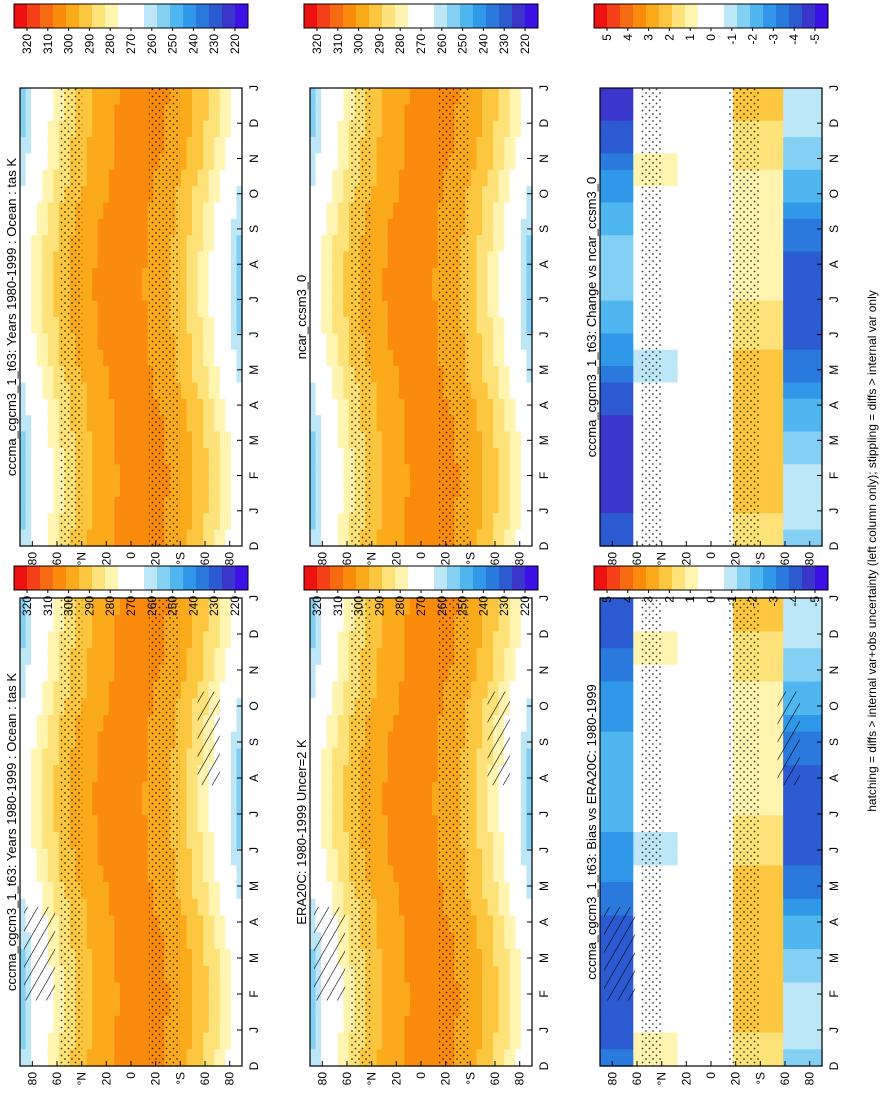  Describe the element at coordinates (254, 886) in the screenshot. I see `month-tick-label: M` at that location.